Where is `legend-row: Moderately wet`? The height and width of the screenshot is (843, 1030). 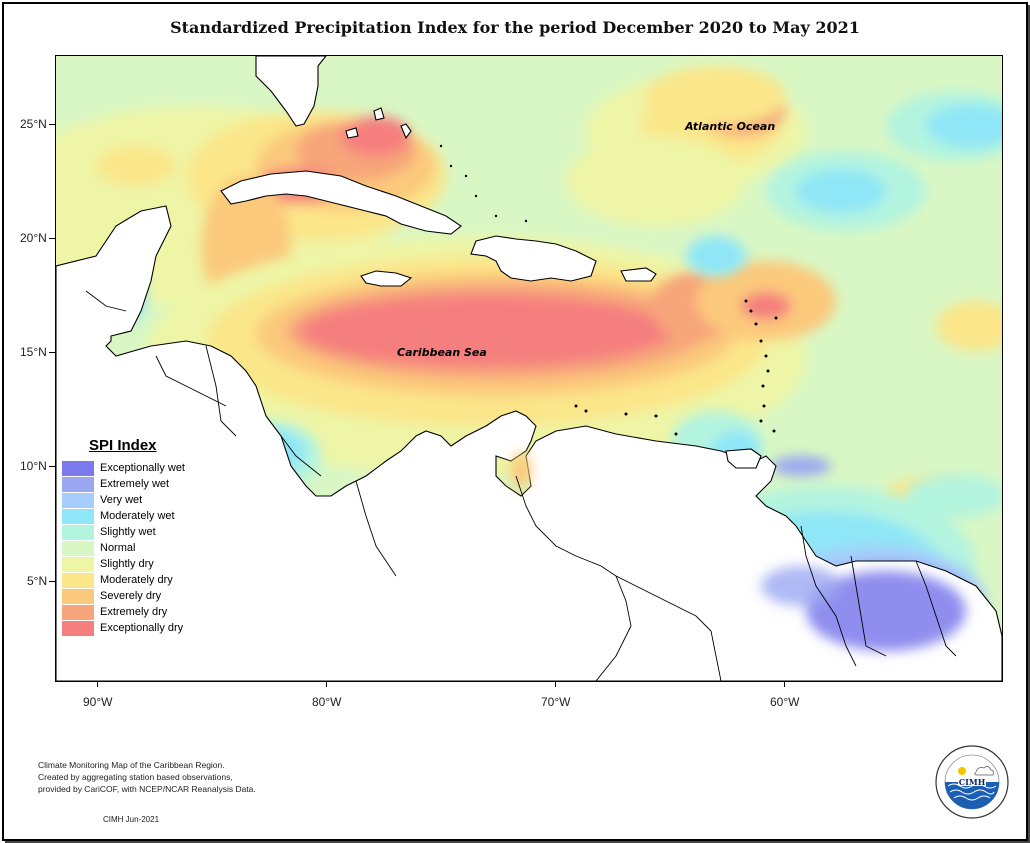
legend-row: Moderately wet is located at coordinates (132, 516).